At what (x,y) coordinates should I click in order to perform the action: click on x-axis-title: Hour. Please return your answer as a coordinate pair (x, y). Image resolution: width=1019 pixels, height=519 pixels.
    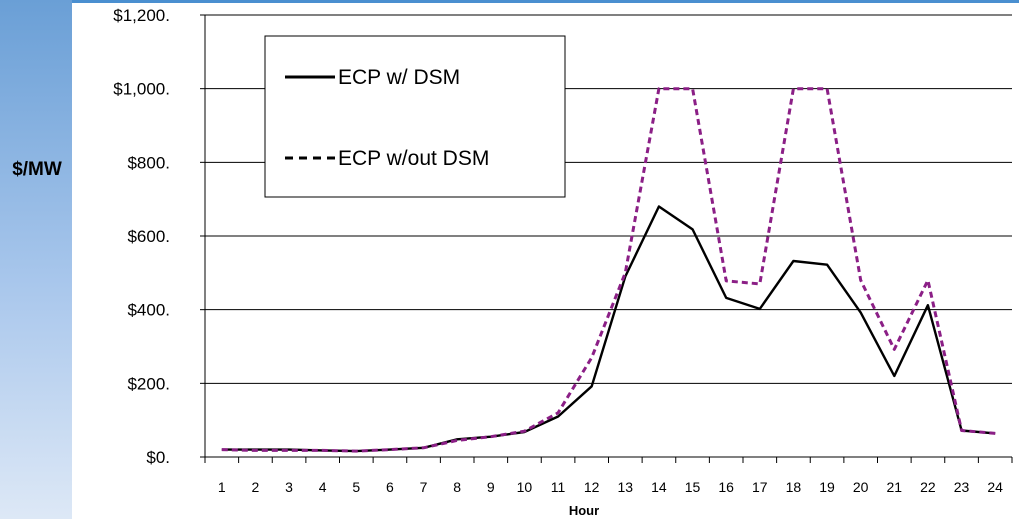
    Looking at the image, I should click on (584, 510).